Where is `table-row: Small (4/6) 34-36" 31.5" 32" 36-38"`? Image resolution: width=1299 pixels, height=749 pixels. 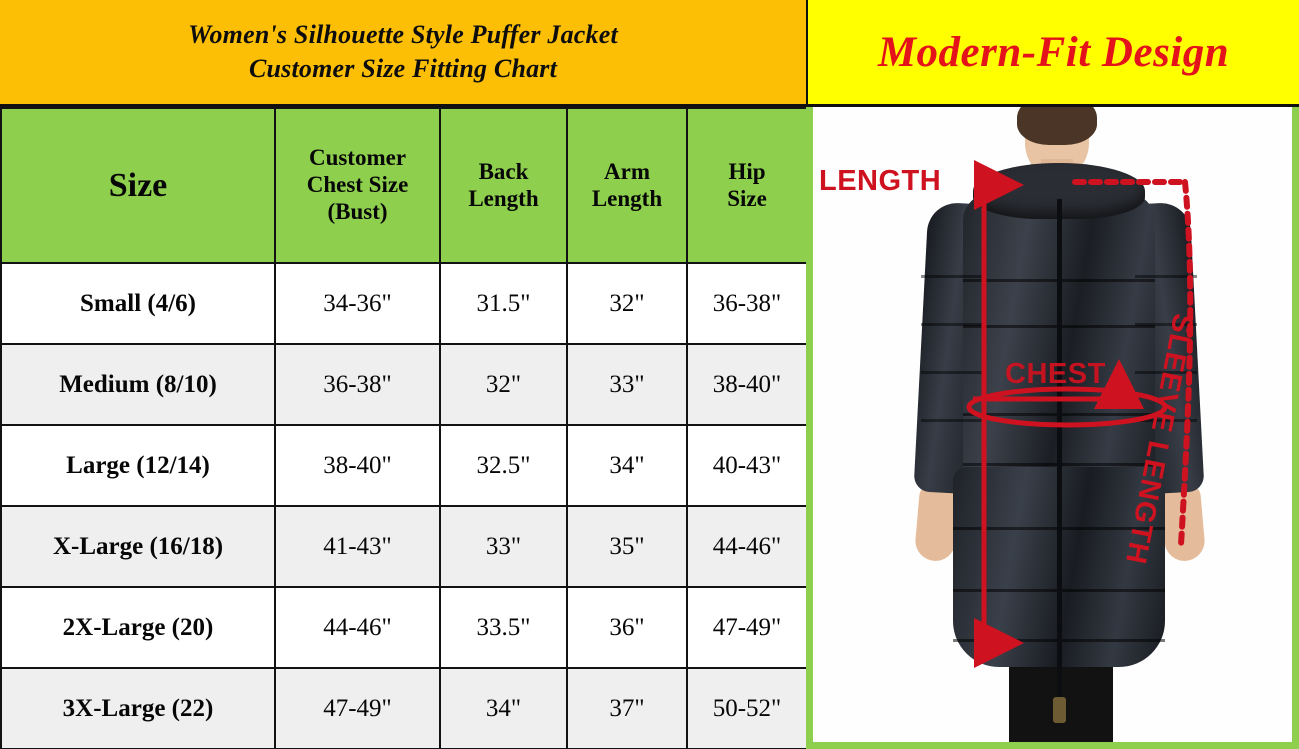
table-row: Small (4/6) 34-36" 31.5" 32" 36-38" is located at coordinates (404, 303).